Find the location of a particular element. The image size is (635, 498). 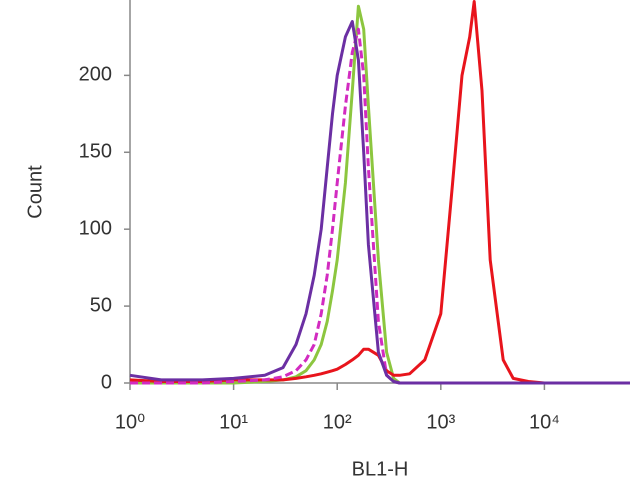

x-tick-label: 10³ is located at coordinates (440, 422).